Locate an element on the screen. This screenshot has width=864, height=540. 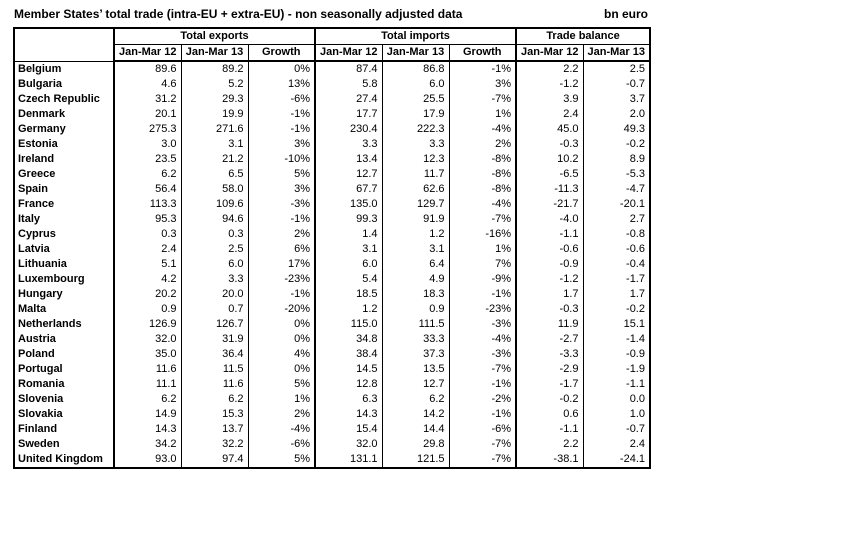
value-cell: 49.3 is located at coordinates (616, 129).